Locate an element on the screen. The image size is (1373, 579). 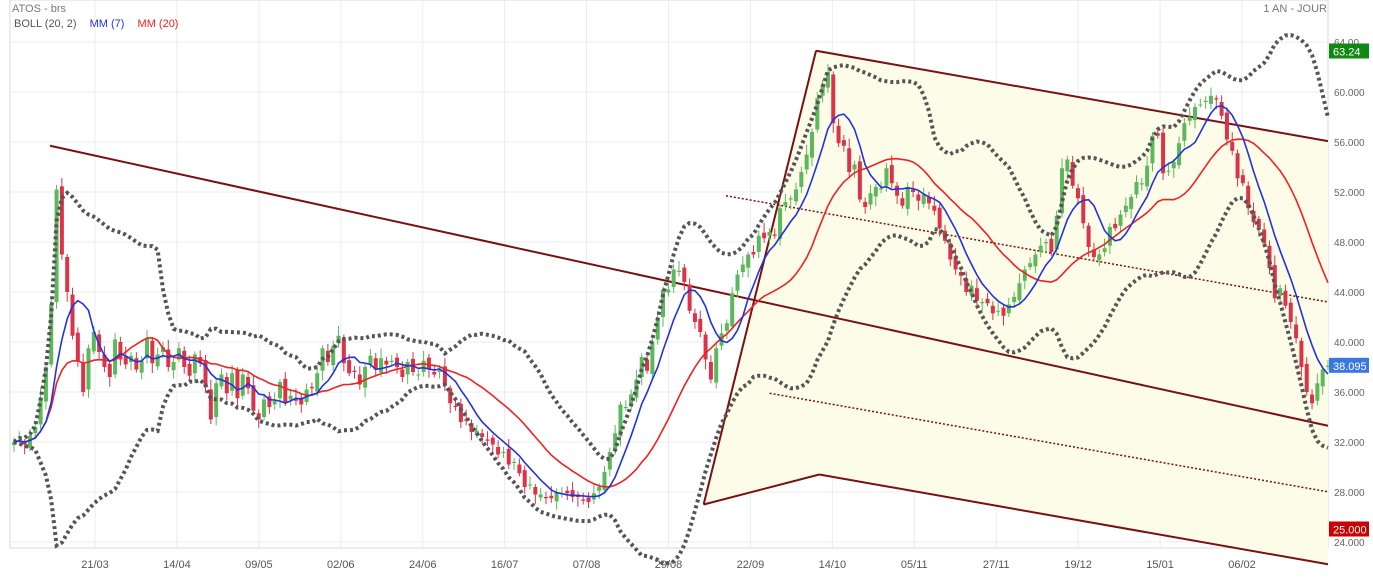
pitchfork-base is located at coordinates (761, 489).